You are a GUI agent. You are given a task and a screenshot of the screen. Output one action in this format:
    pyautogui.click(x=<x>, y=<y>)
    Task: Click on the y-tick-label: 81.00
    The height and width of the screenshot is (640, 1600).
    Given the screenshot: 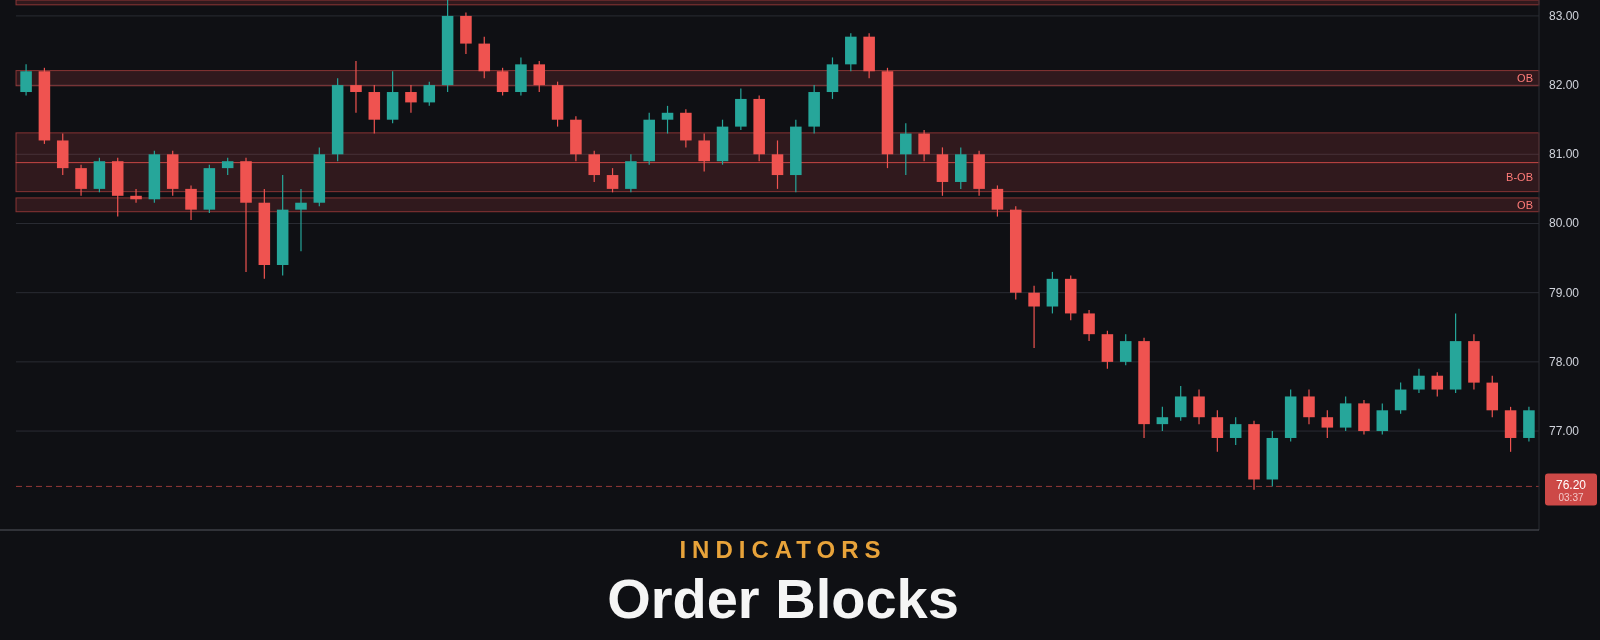 What is the action you would take?
    pyautogui.click(x=1564, y=154)
    